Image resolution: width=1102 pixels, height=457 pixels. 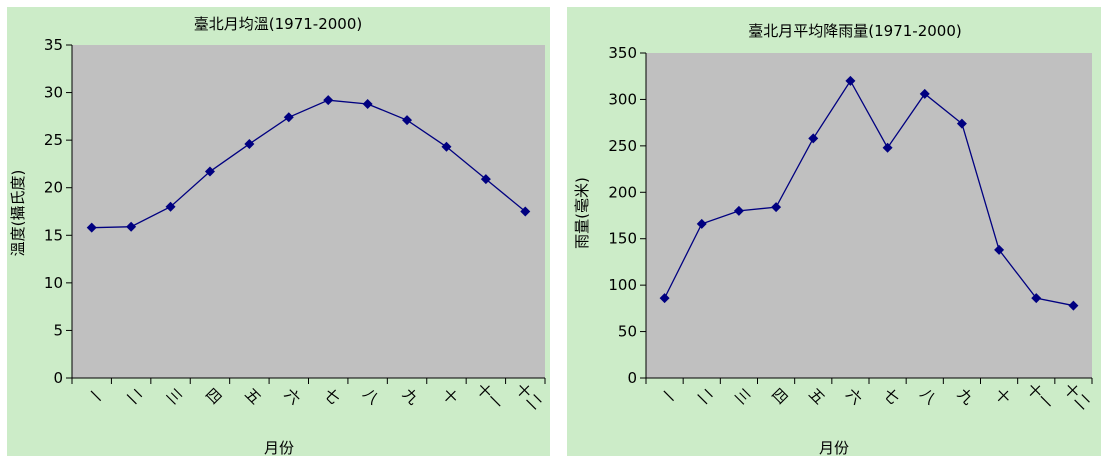 I want to click on y-tick-label: 15, so click(x=53, y=235).